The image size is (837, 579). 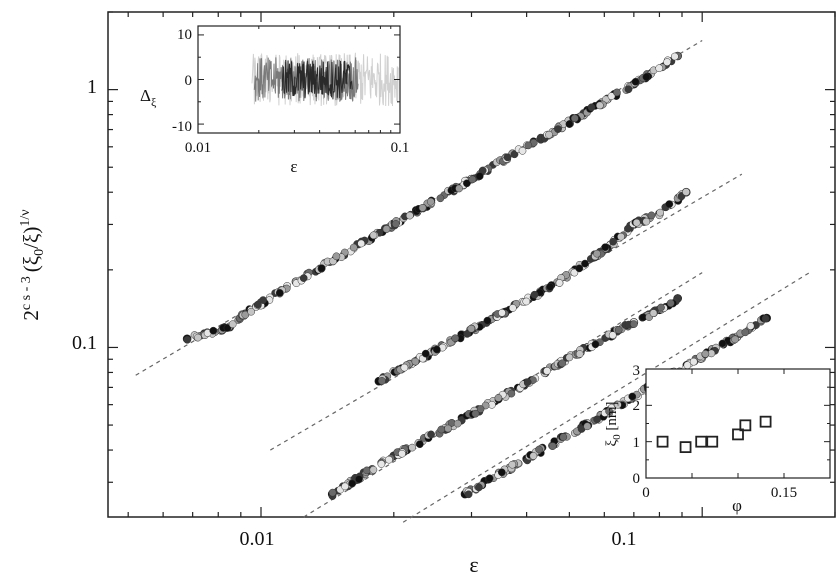 I want to click on inset-xi-x-axis-label: φ, so click(x=737, y=505).